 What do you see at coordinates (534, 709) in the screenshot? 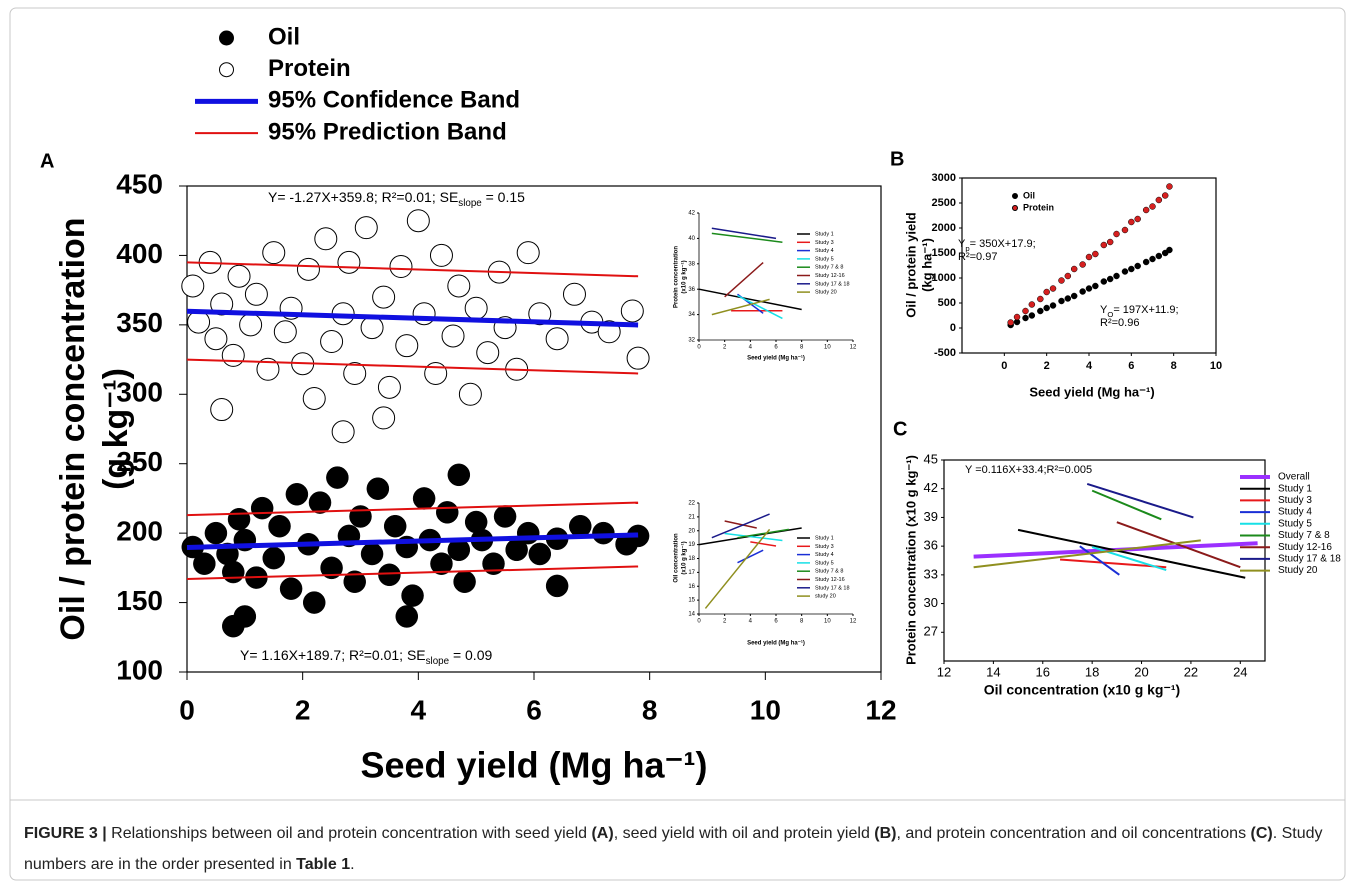
I see `x-tick-label: 6` at bounding box center [534, 709].